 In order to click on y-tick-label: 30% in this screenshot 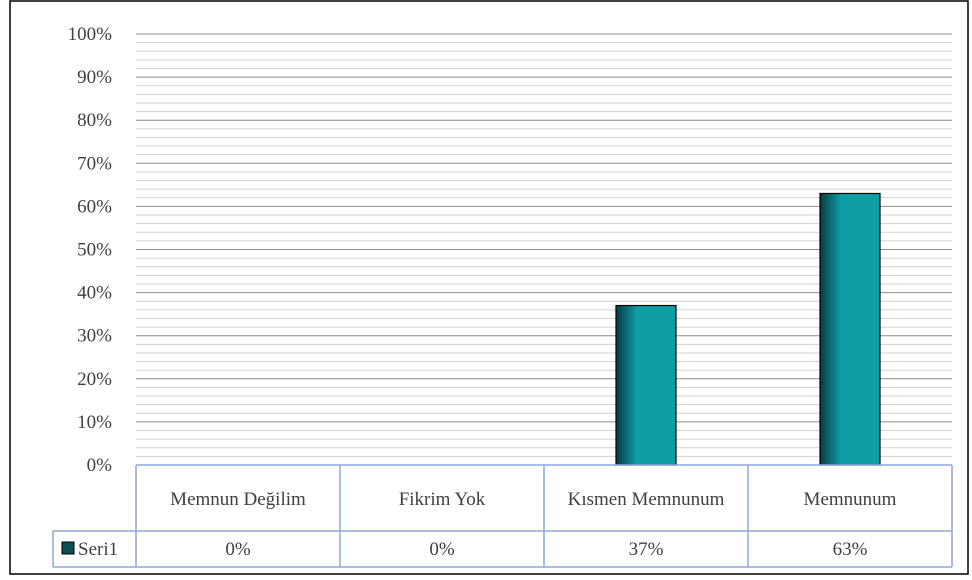, I will do `click(94, 336)`.